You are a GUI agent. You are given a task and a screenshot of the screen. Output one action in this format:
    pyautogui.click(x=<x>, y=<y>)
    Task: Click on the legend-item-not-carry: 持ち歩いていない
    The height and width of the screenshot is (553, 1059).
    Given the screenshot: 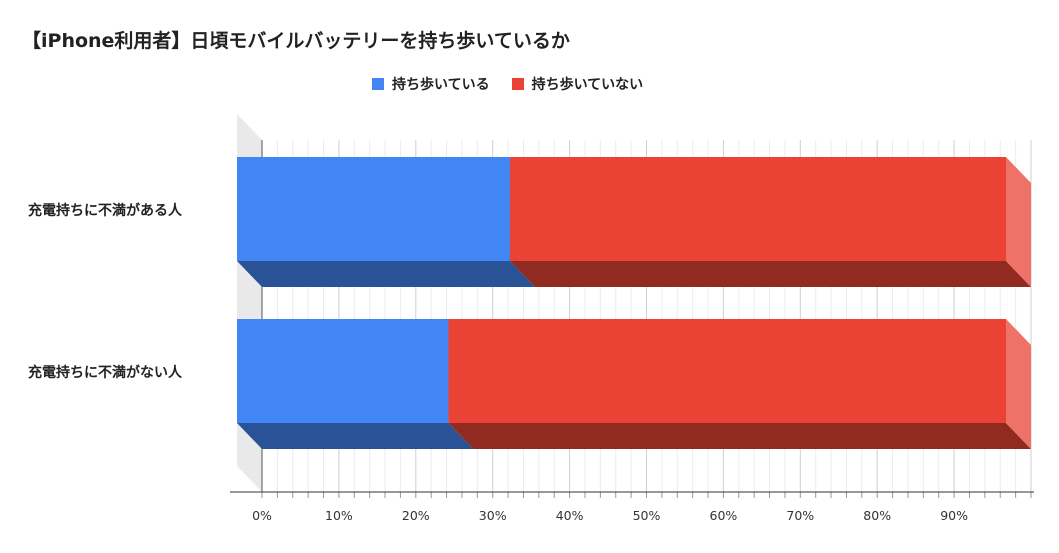 What is the action you would take?
    pyautogui.click(x=577, y=84)
    